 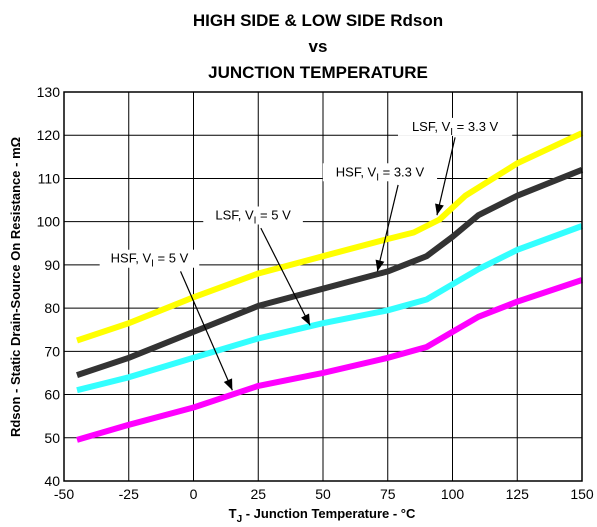 What do you see at coordinates (49, 222) in the screenshot?
I see `y-tick-label: 100` at bounding box center [49, 222].